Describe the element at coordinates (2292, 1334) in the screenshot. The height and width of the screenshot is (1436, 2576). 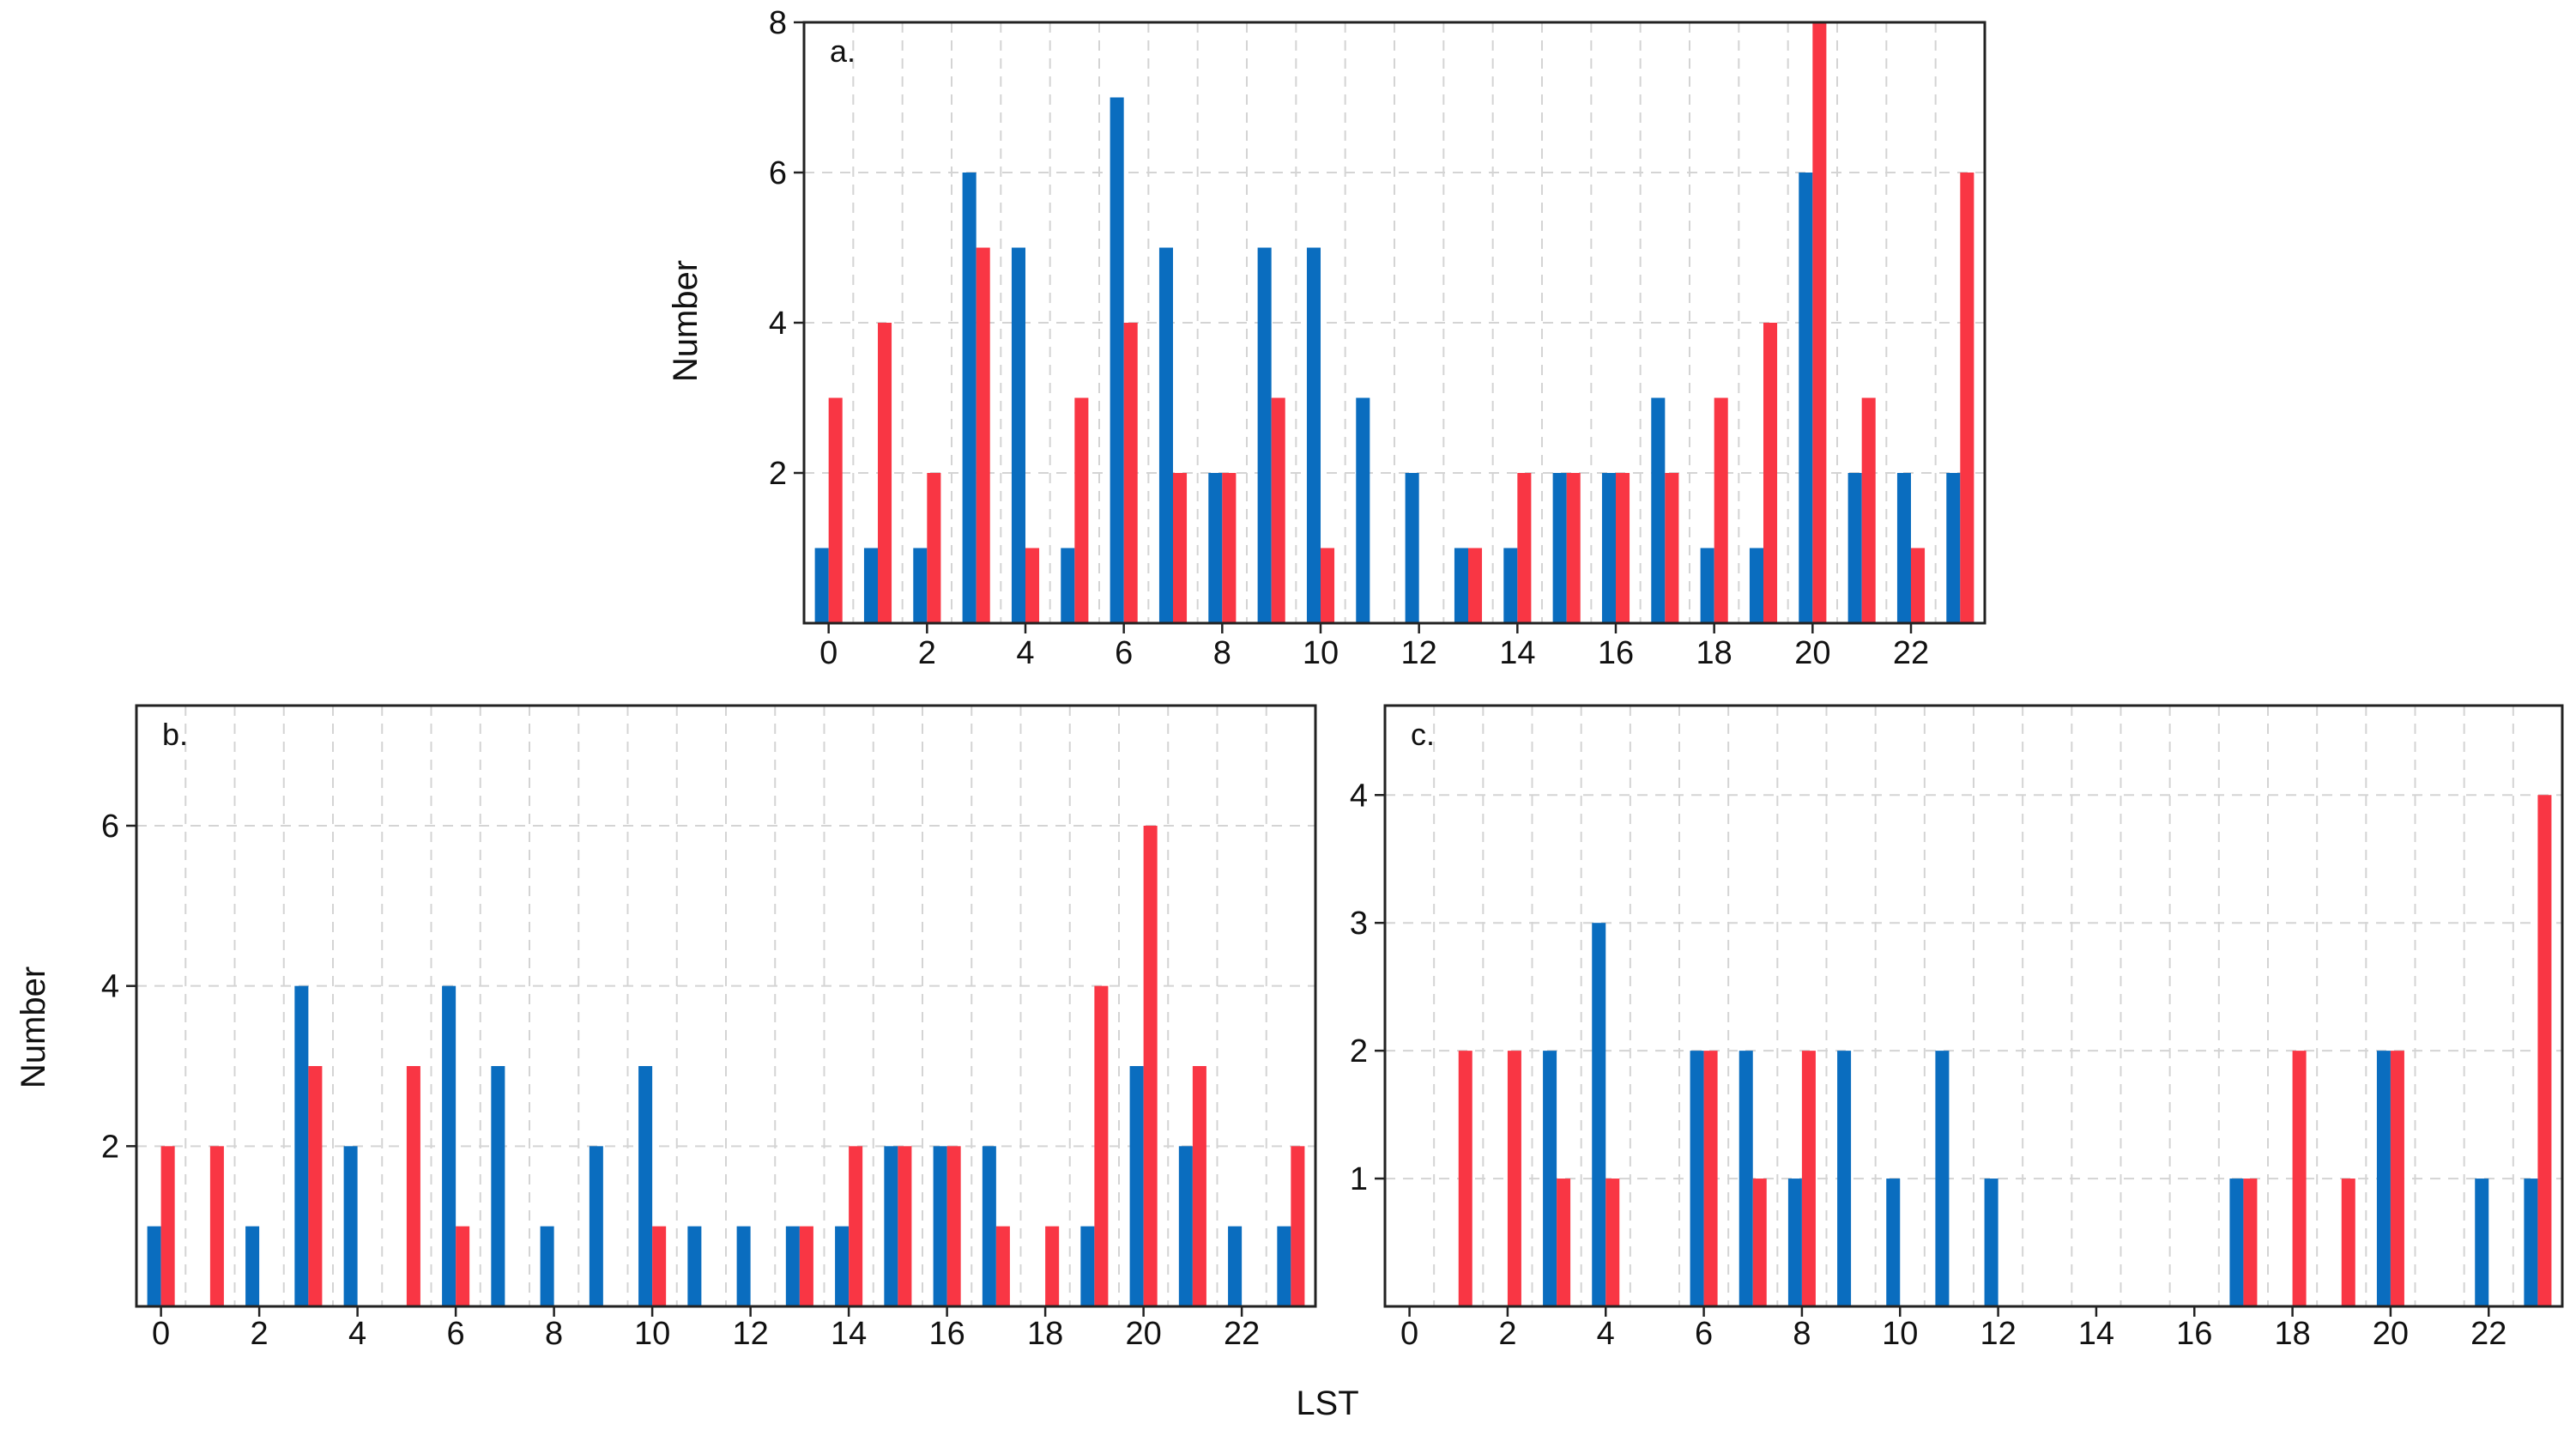
I see `x-tick-label: 18` at that location.